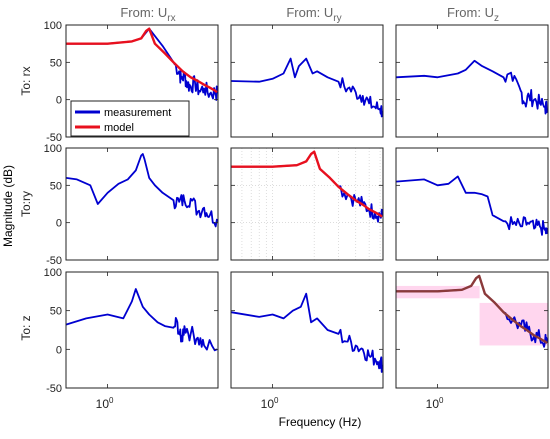 This screenshot has width=550, height=439. Describe the element at coordinates (147, 14) in the screenshot. I see `column-title-urx: From: Urx` at that location.